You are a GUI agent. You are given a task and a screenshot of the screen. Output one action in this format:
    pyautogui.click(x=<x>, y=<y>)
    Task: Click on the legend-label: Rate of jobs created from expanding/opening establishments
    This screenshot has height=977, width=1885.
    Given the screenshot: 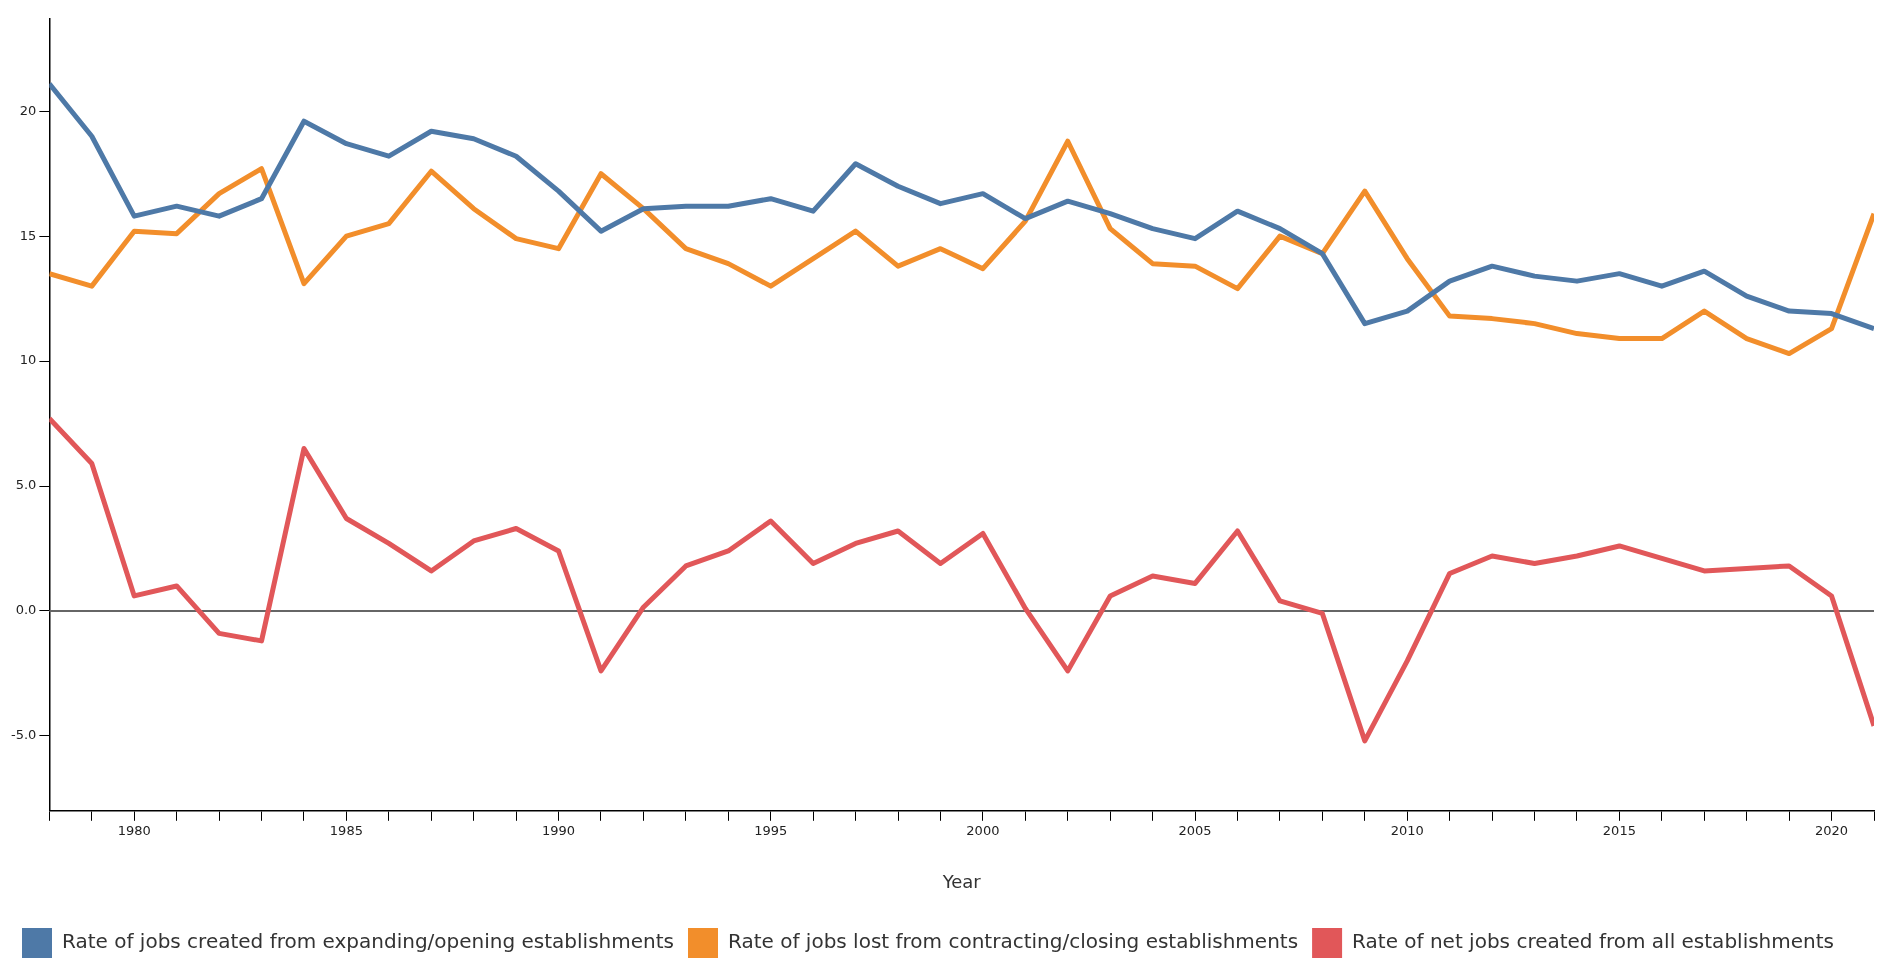 What is the action you would take?
    pyautogui.click(x=368, y=941)
    